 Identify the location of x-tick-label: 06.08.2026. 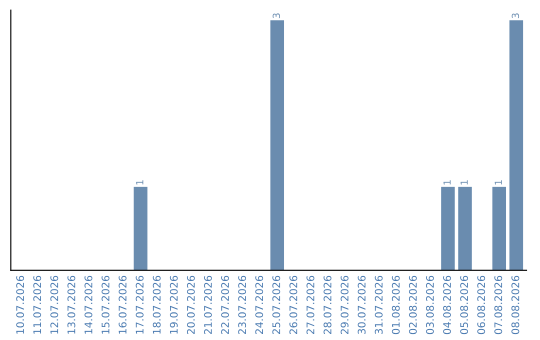
(481, 305).